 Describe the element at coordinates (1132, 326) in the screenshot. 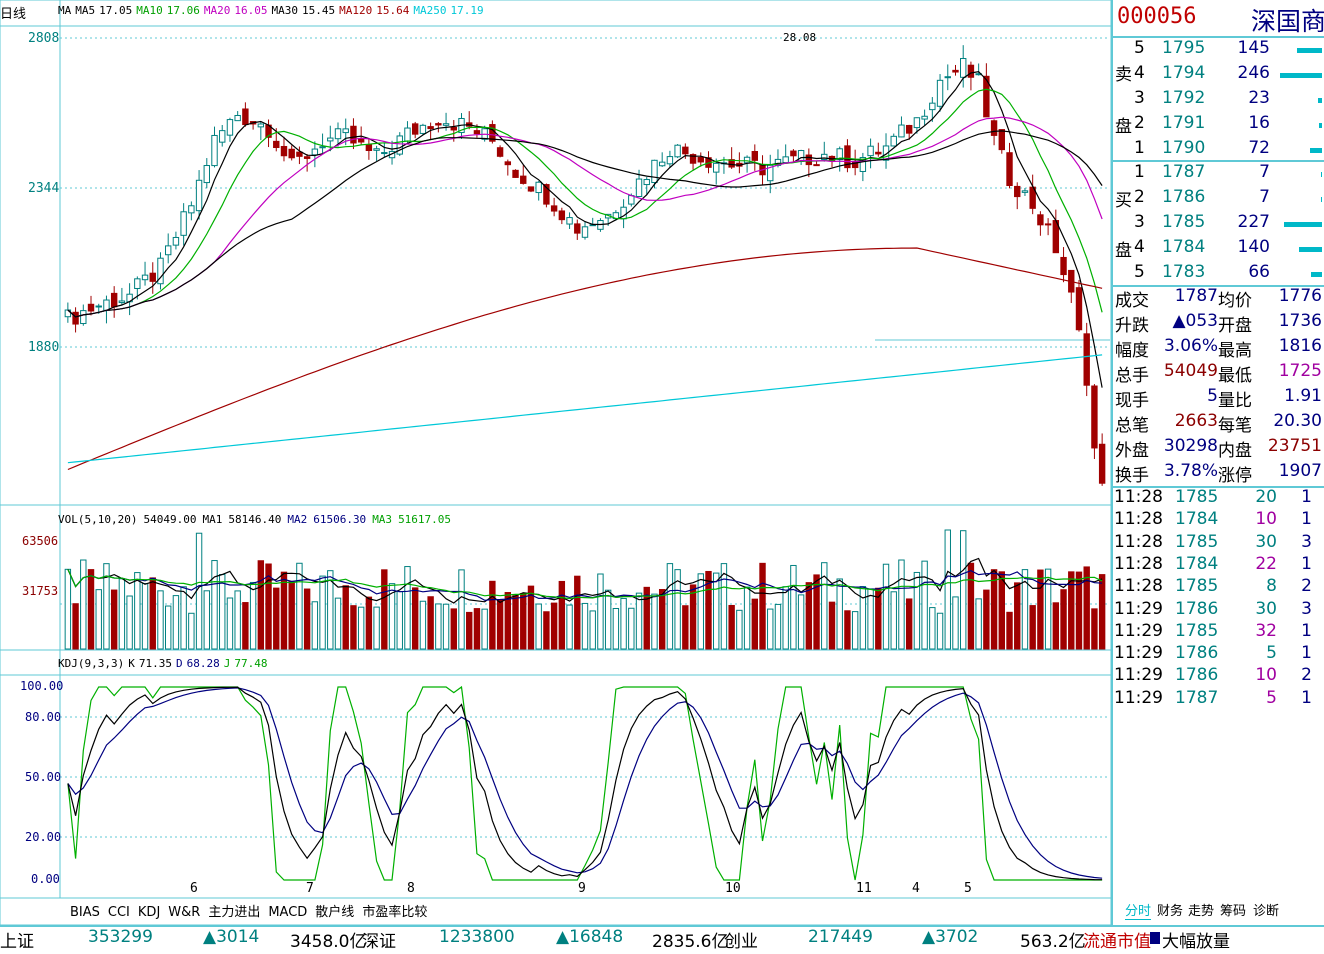

I see `stat-label: 升跌` at that location.